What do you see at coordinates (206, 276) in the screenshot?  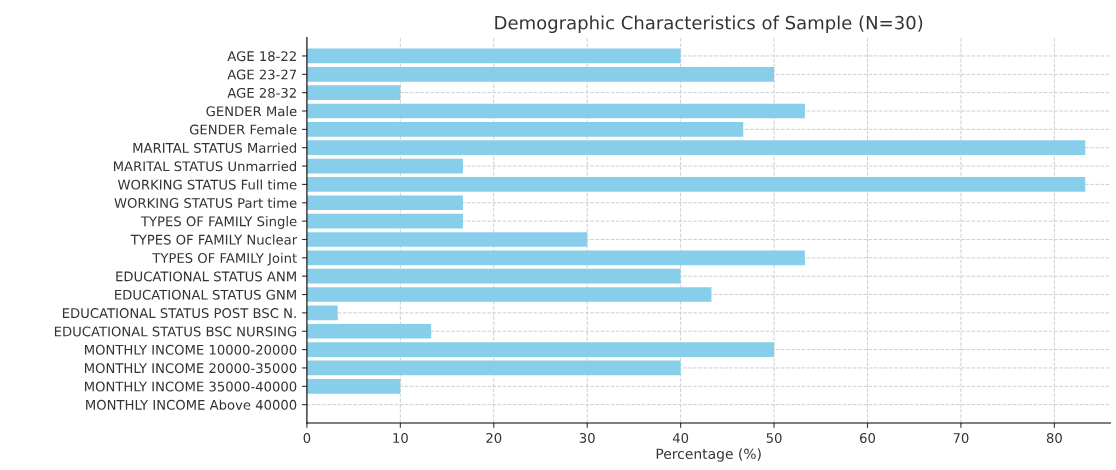 I see `y-tick-label: EDUCATIONAL STATUS ANM` at bounding box center [206, 276].